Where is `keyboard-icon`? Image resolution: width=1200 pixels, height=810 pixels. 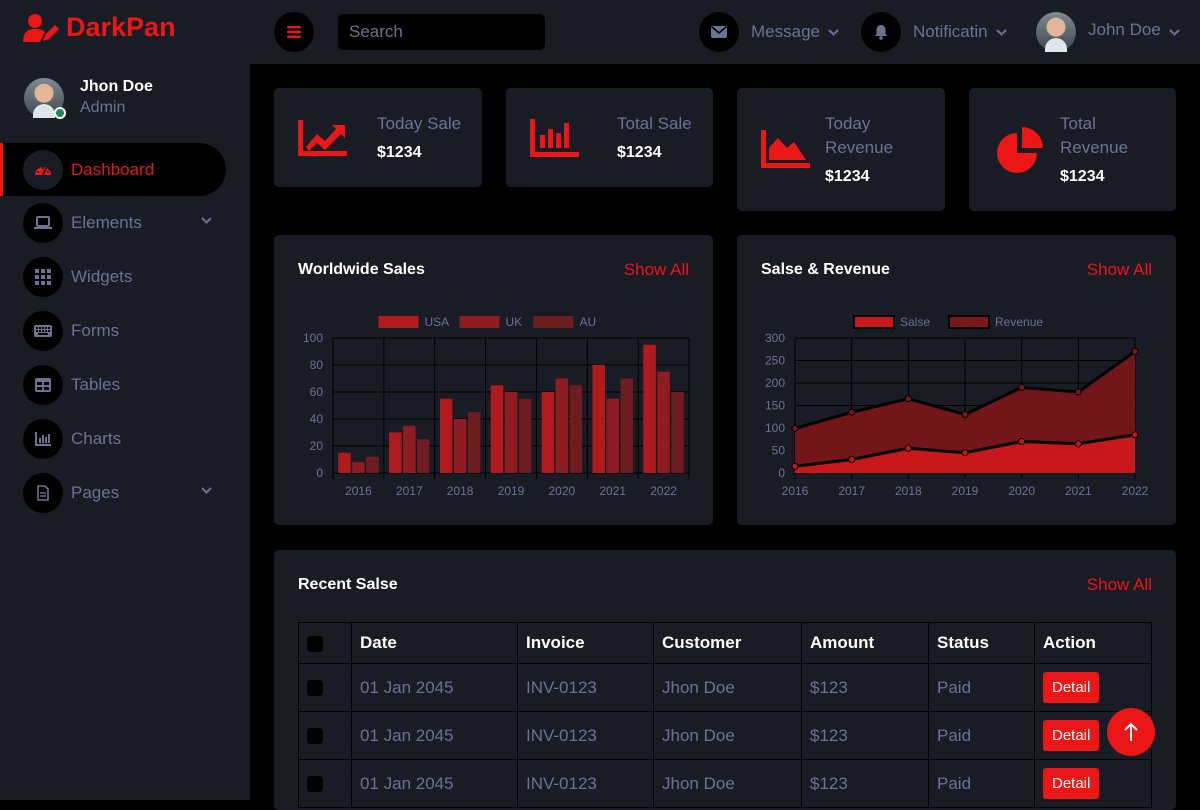 keyboard-icon is located at coordinates (43, 331).